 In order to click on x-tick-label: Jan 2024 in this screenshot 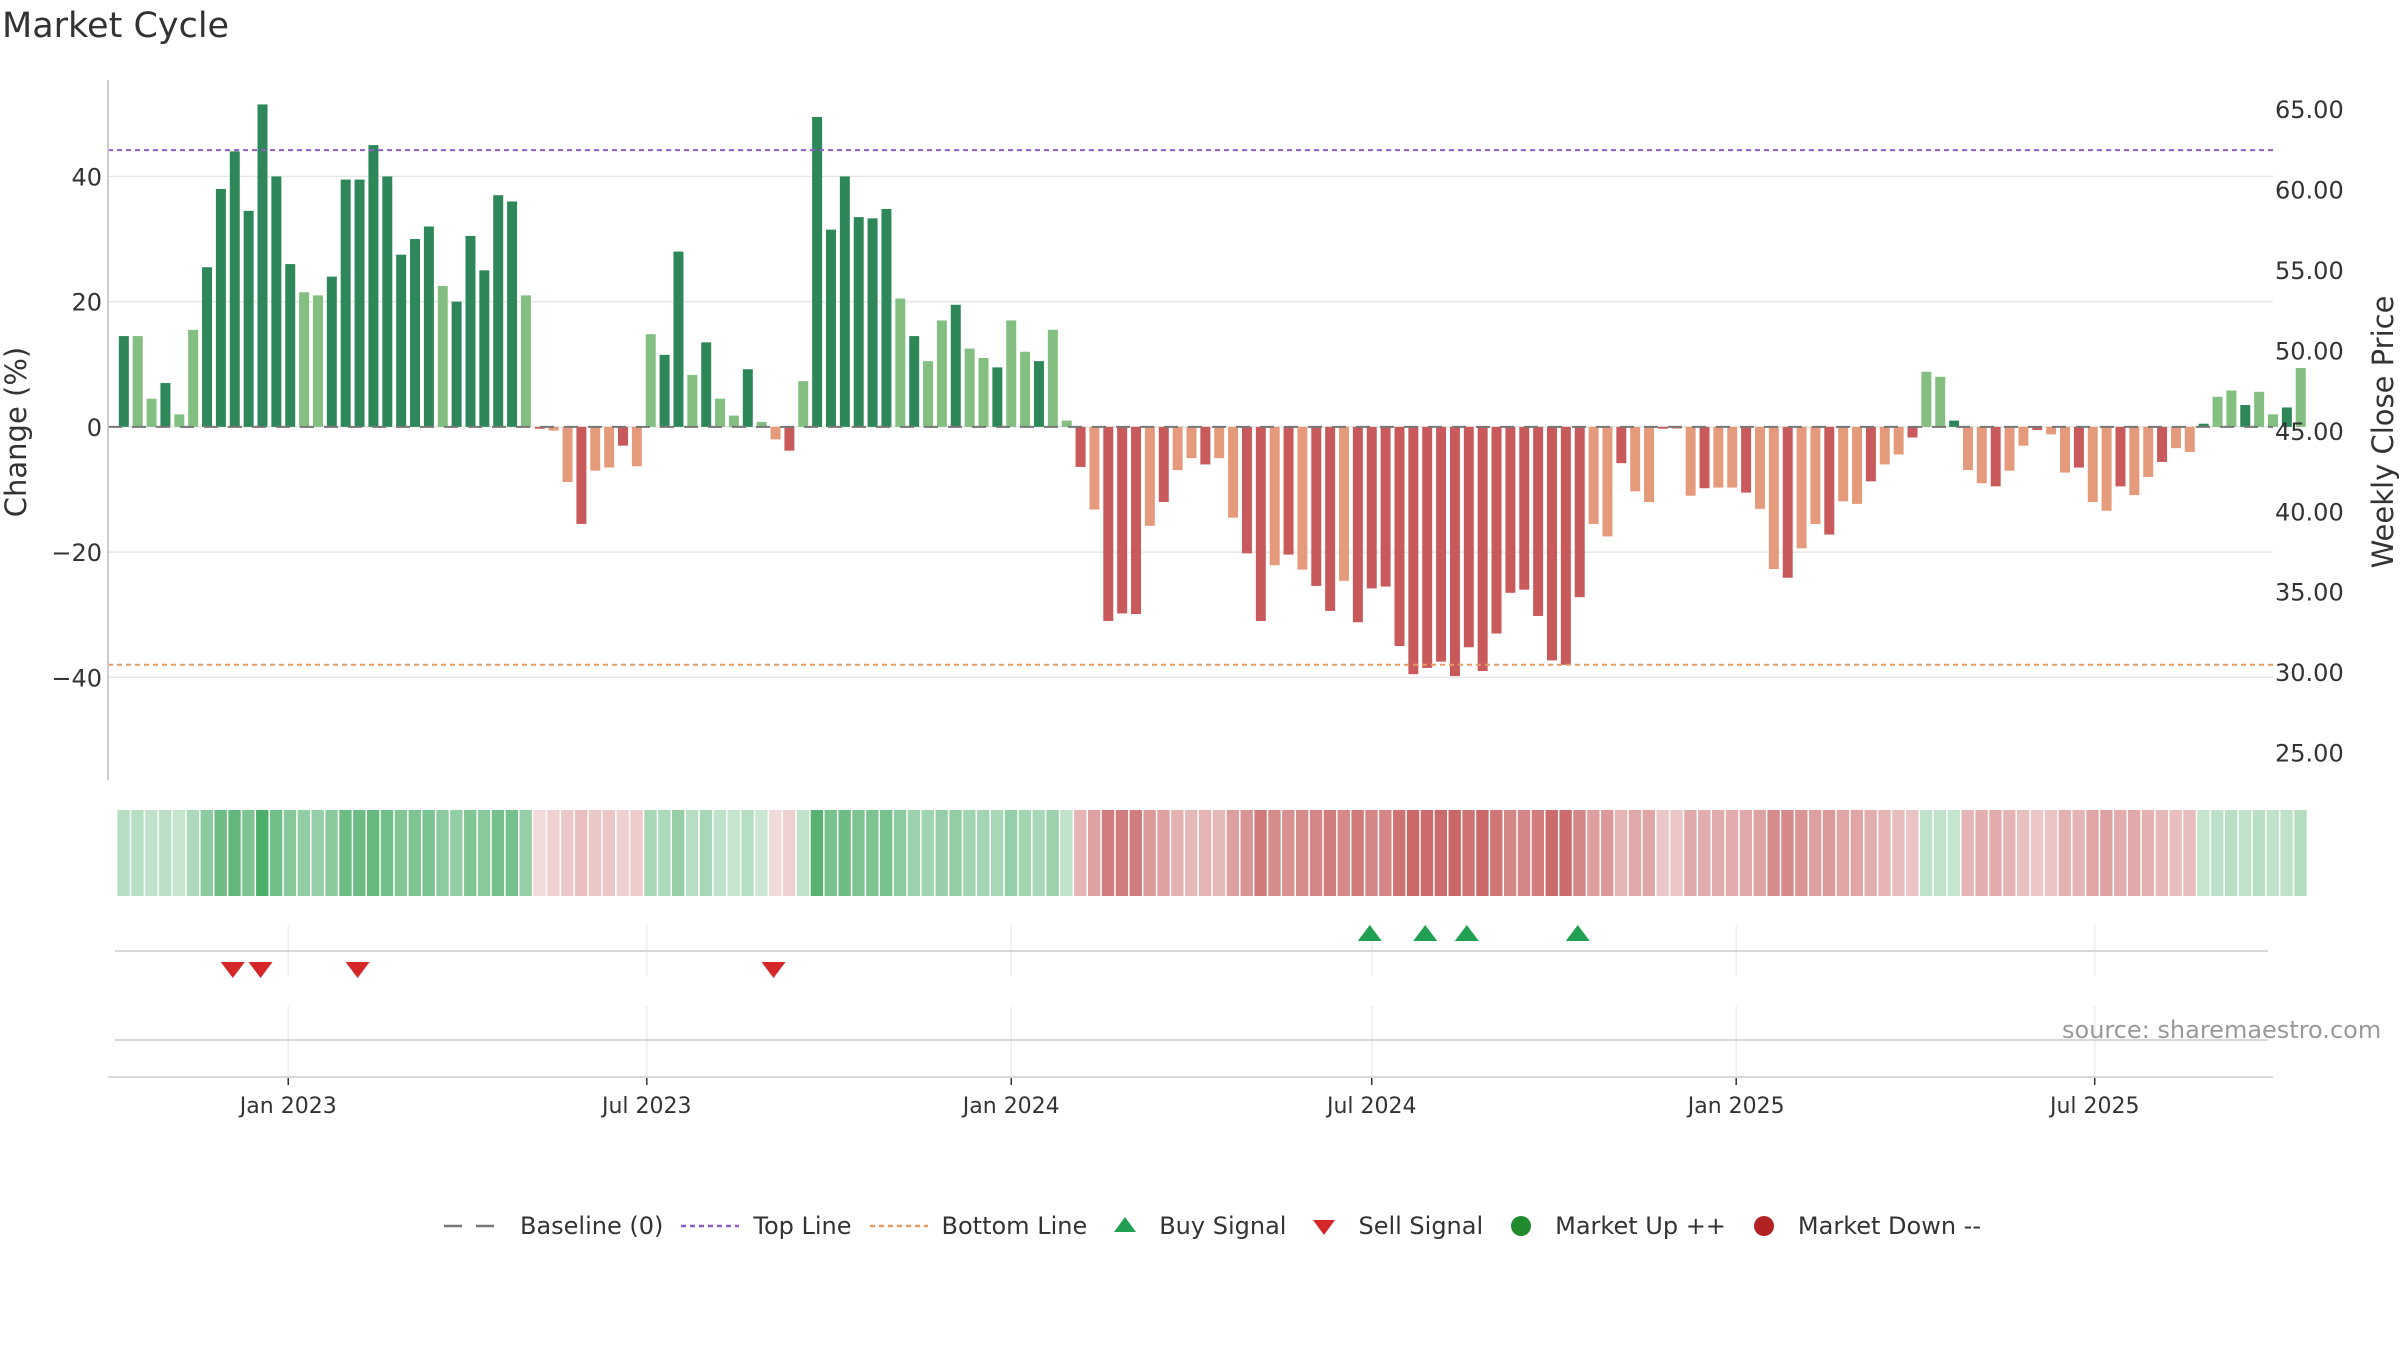, I will do `click(1010, 1106)`.